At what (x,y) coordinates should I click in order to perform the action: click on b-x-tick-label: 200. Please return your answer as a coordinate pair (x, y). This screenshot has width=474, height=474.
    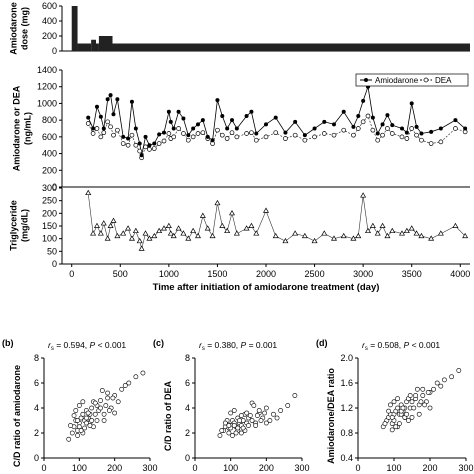
    Looking at the image, I should click on (114, 468).